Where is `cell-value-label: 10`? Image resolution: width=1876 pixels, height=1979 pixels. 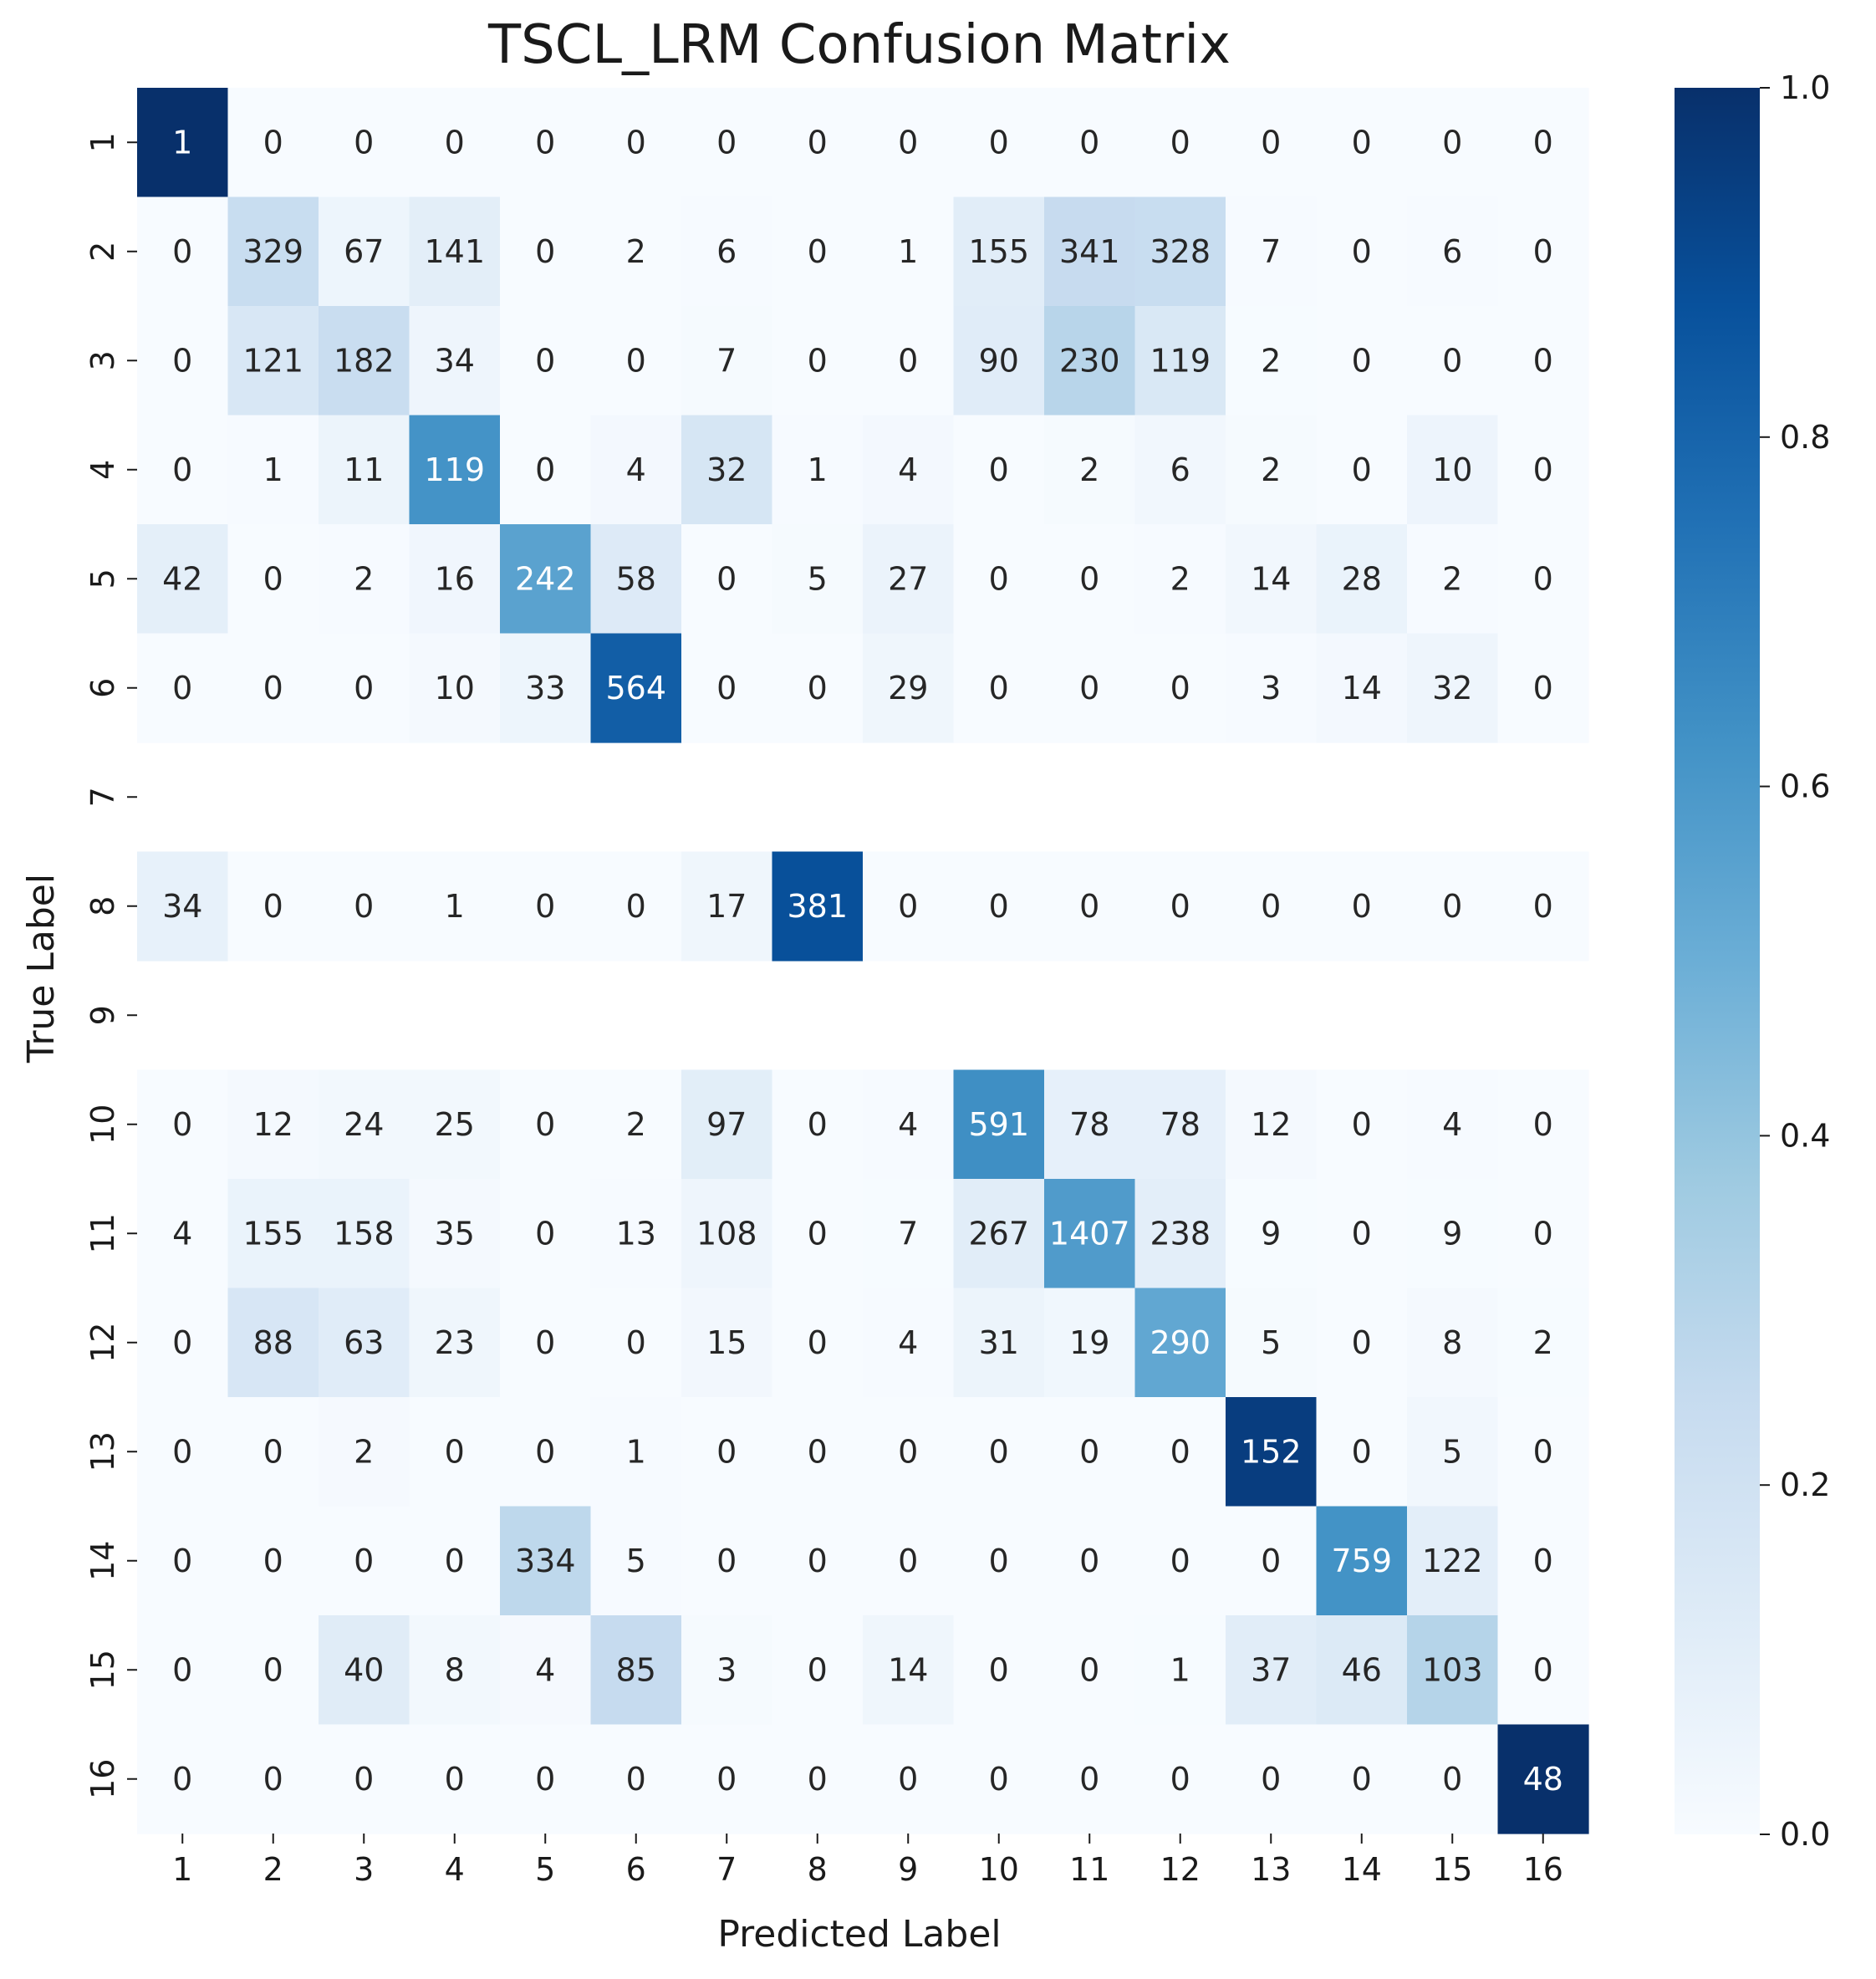
cell-value-label: 10 is located at coordinates (455, 688).